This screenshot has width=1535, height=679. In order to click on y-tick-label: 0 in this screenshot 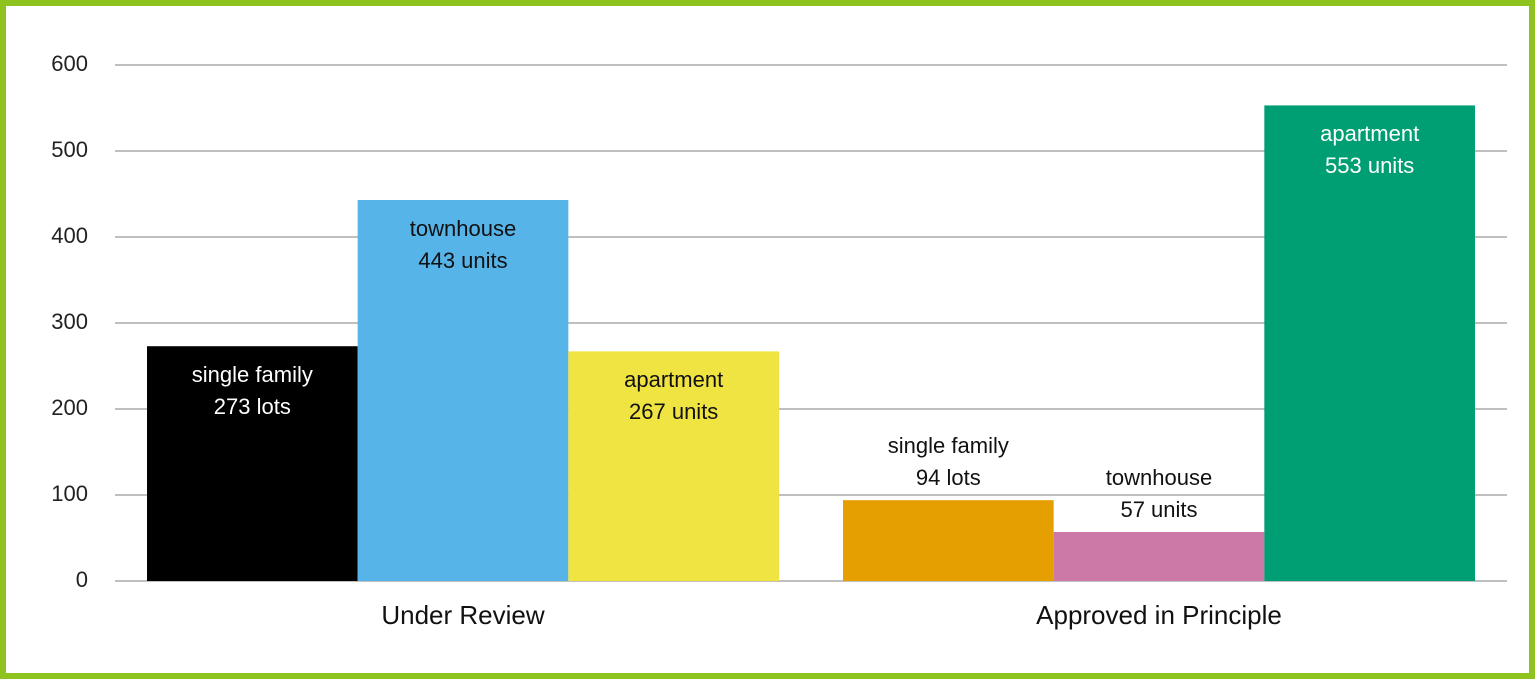, I will do `click(82, 579)`.